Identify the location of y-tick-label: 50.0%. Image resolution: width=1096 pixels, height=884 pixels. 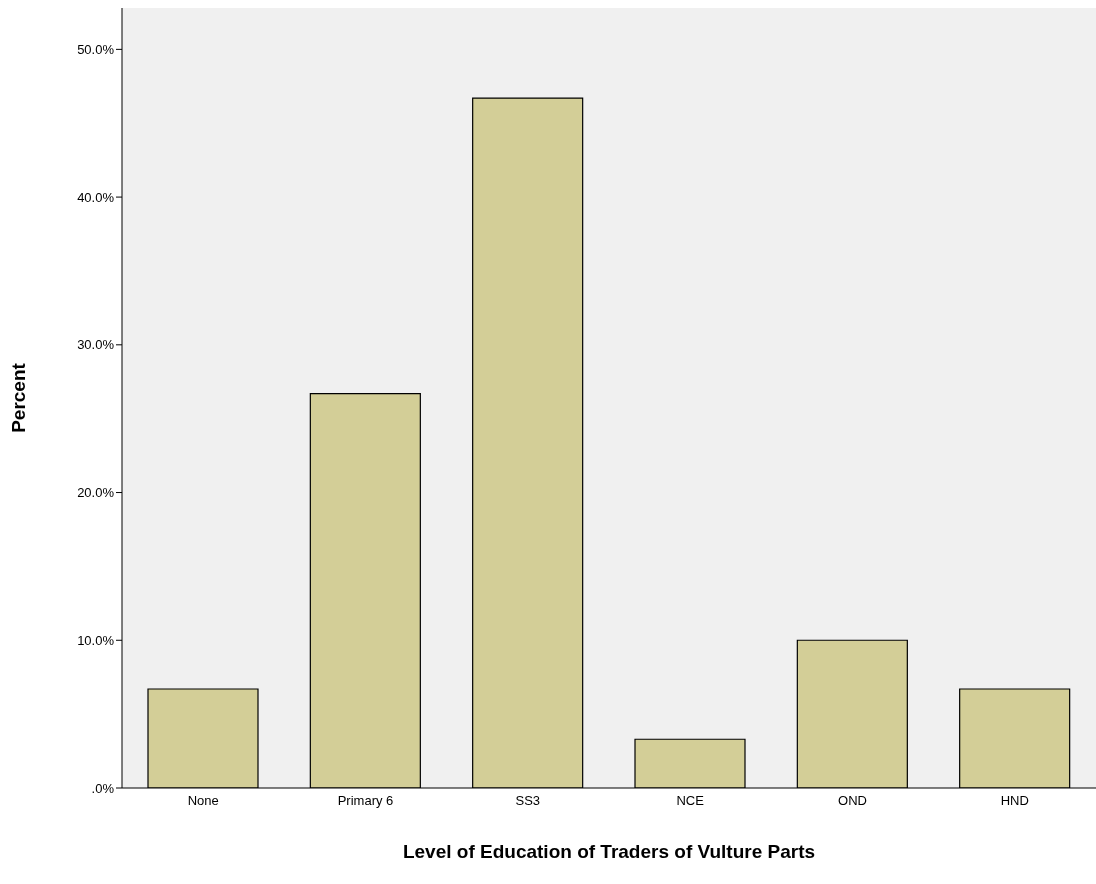
(96, 49).